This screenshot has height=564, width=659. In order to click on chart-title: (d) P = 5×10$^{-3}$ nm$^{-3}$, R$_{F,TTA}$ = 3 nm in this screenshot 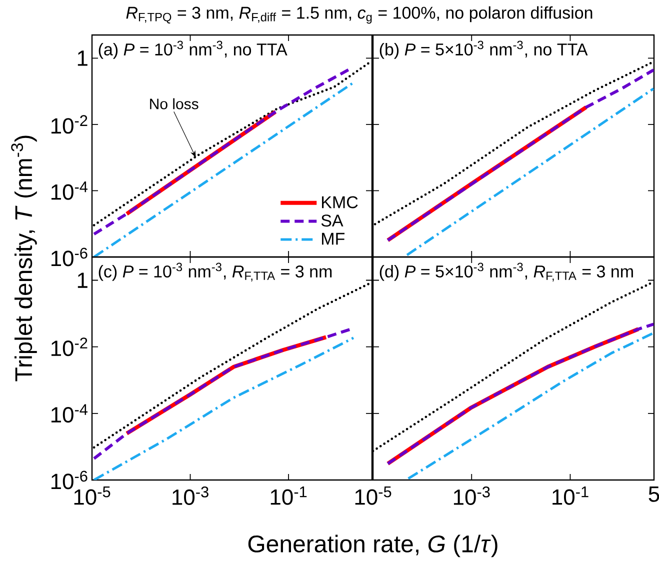, I will do `click(506, 272)`.